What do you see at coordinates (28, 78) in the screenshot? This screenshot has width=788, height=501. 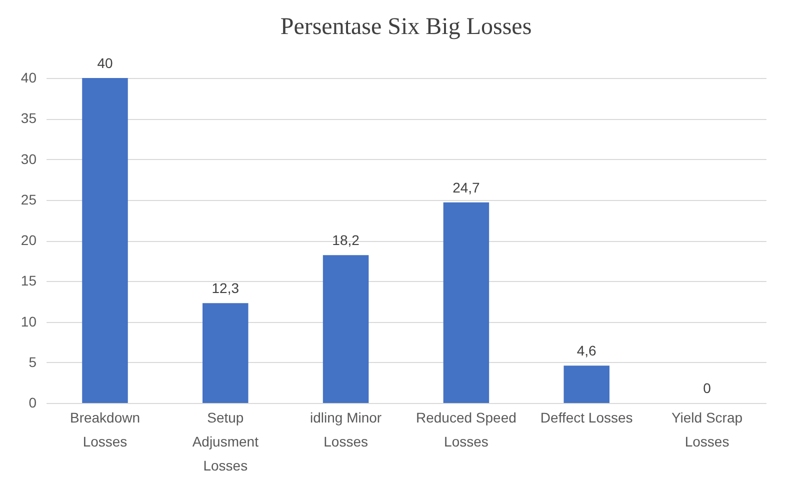 I see `y-tick-label: 40` at bounding box center [28, 78].